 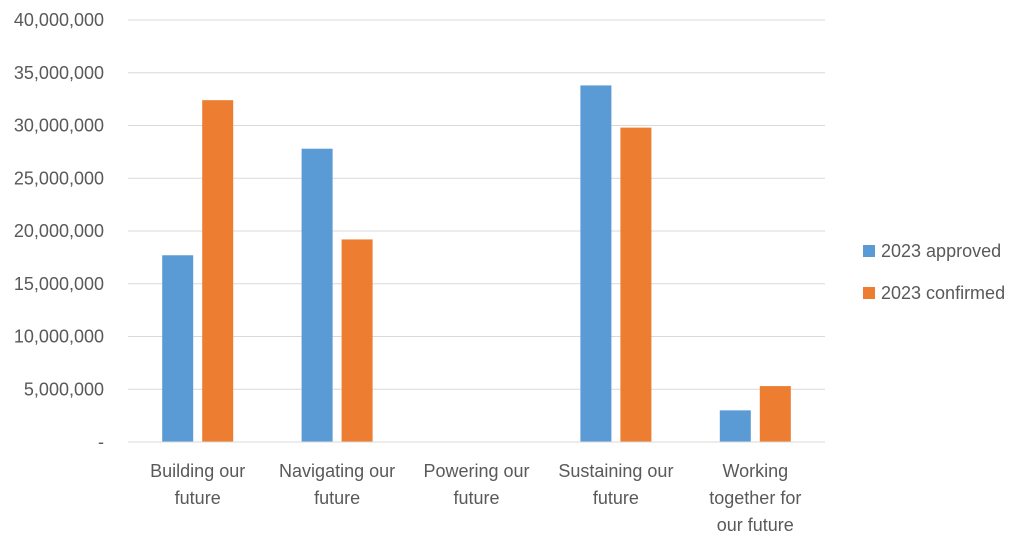 I want to click on x-category-label: Powering our, so click(x=476, y=471).